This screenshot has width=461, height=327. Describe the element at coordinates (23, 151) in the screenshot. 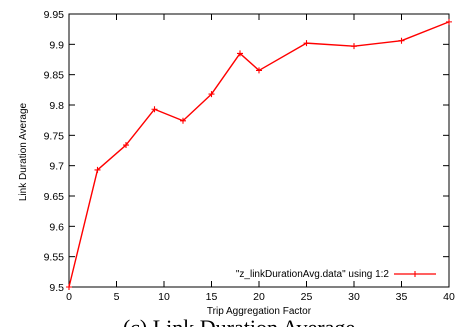

I see `y-axis-title: Link Duration Average` at that location.